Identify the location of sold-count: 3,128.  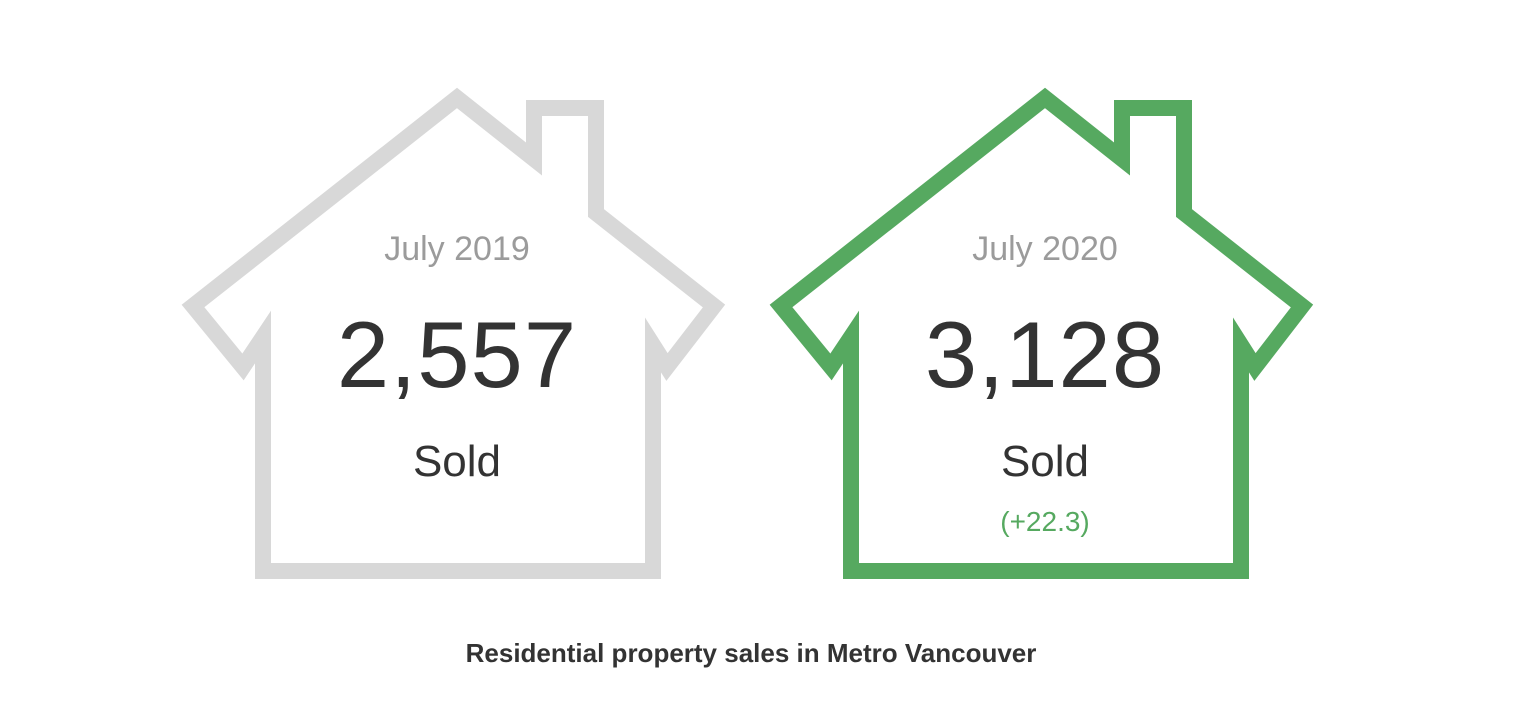
(1045, 354).